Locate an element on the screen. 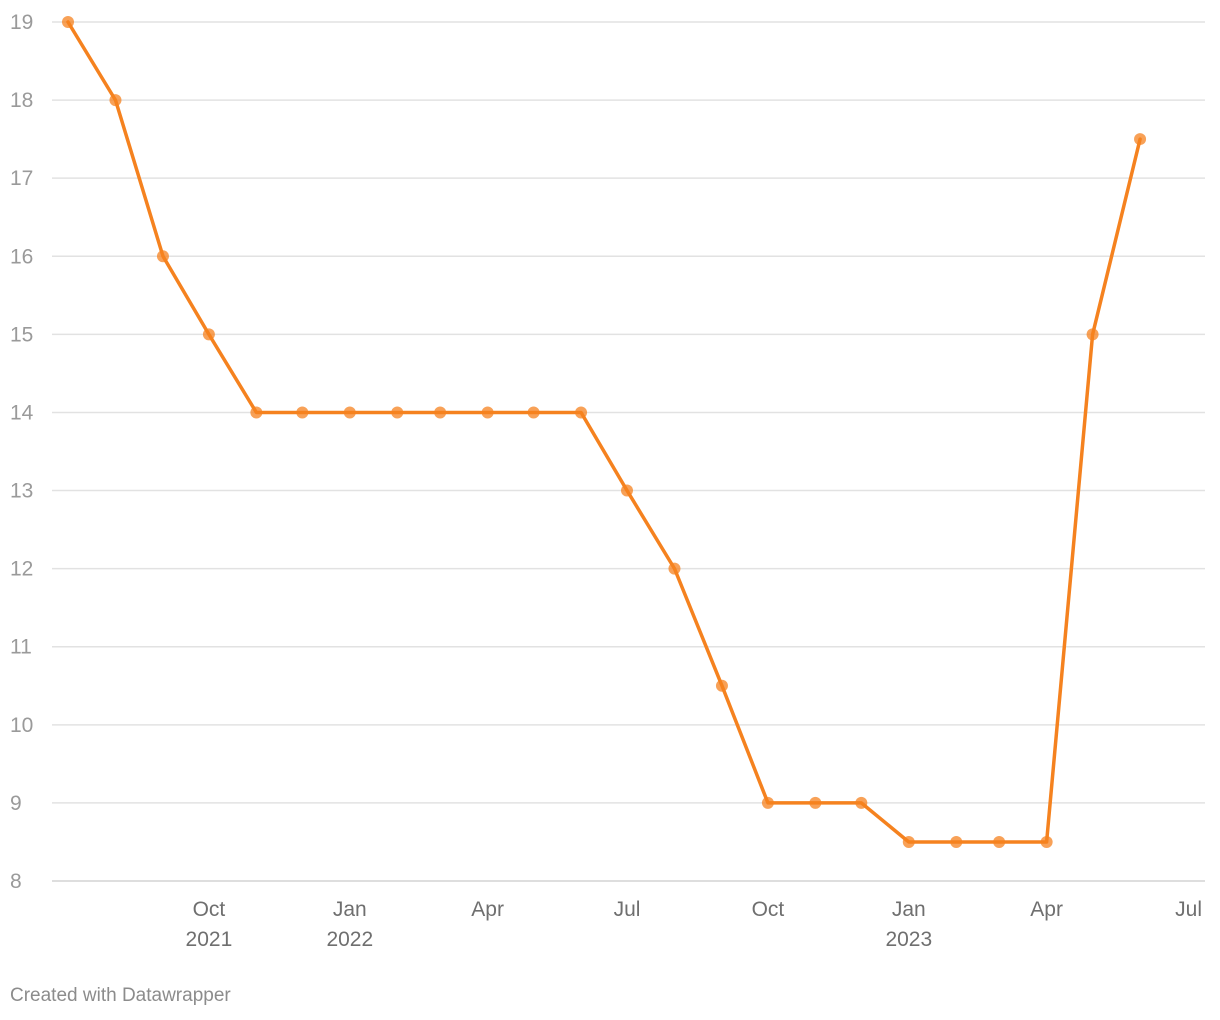 This screenshot has height=1020, width=1220. y-tick-label: 17 is located at coordinates (21, 178).